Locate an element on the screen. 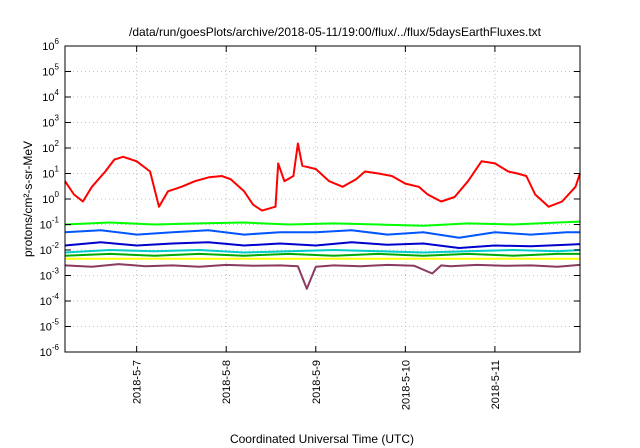 This screenshot has height=448, width=640. y-tick-label: 10⁰ is located at coordinates (50, 198).